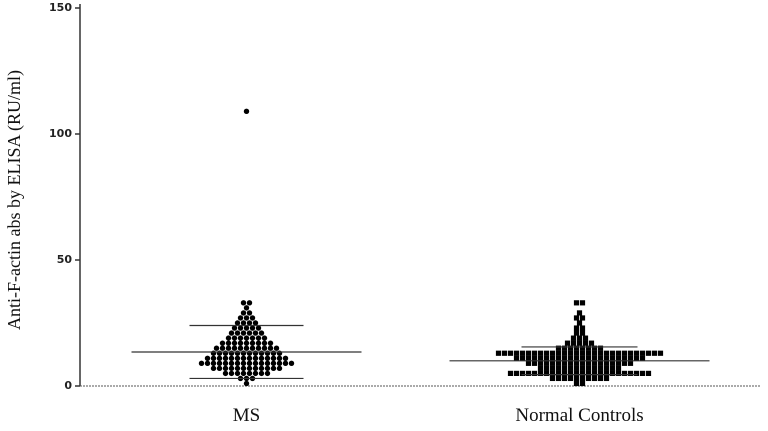 This screenshot has height=431, width=768. What do you see at coordinates (60, 7) in the screenshot?
I see `y-tick-label: 150` at bounding box center [60, 7].